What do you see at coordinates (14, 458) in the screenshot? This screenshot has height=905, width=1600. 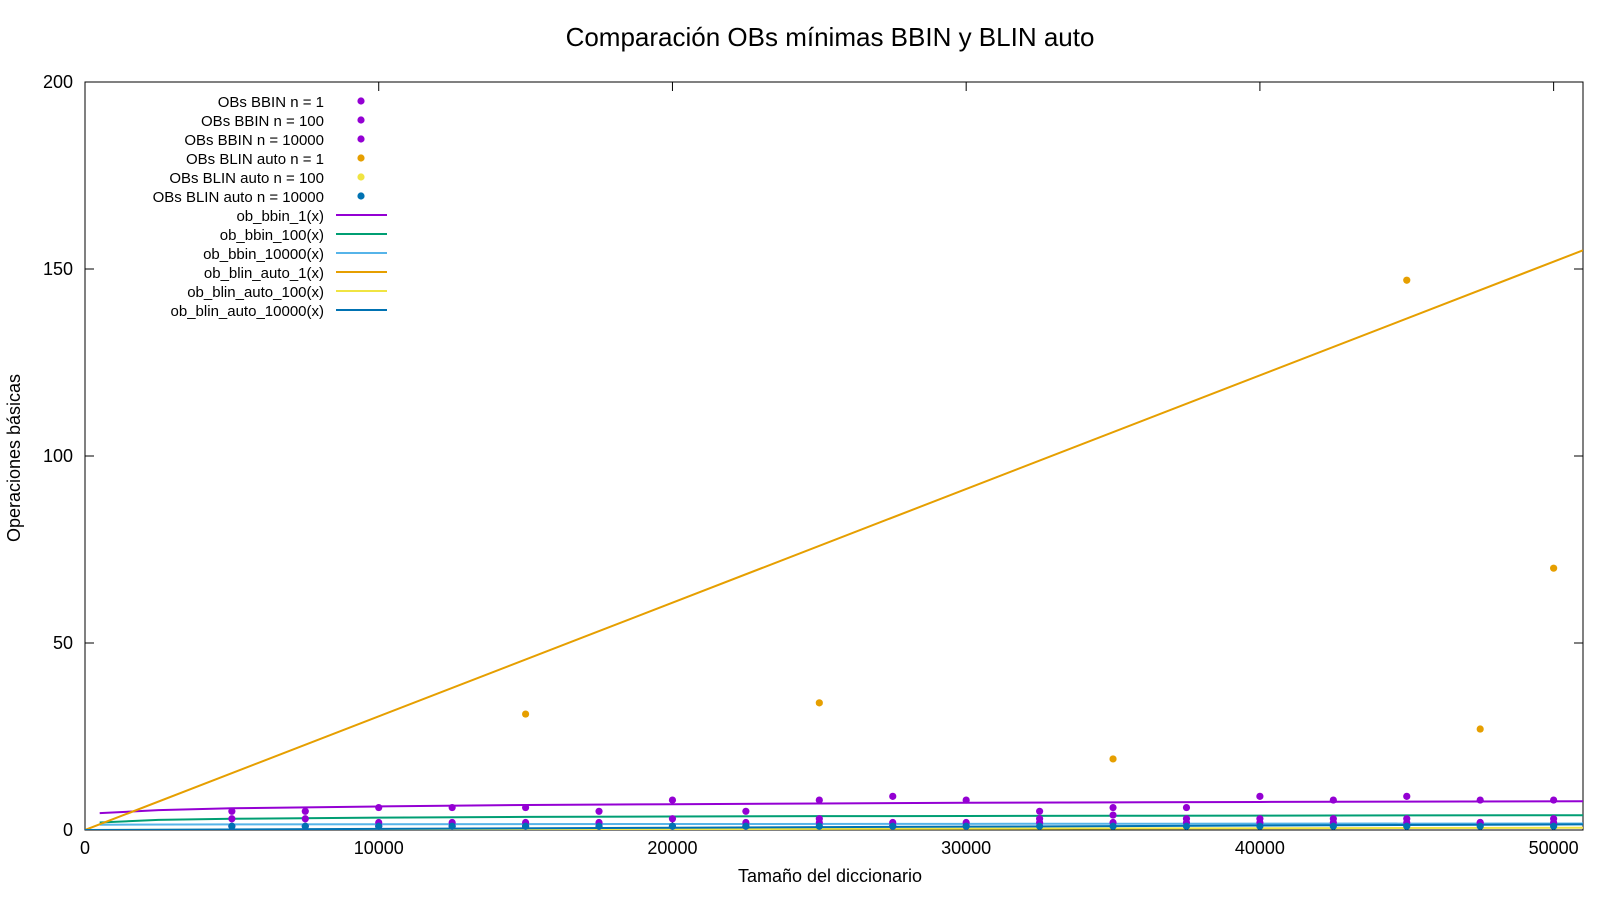 I see `y-axis-label: Operaciones básicas` at bounding box center [14, 458].